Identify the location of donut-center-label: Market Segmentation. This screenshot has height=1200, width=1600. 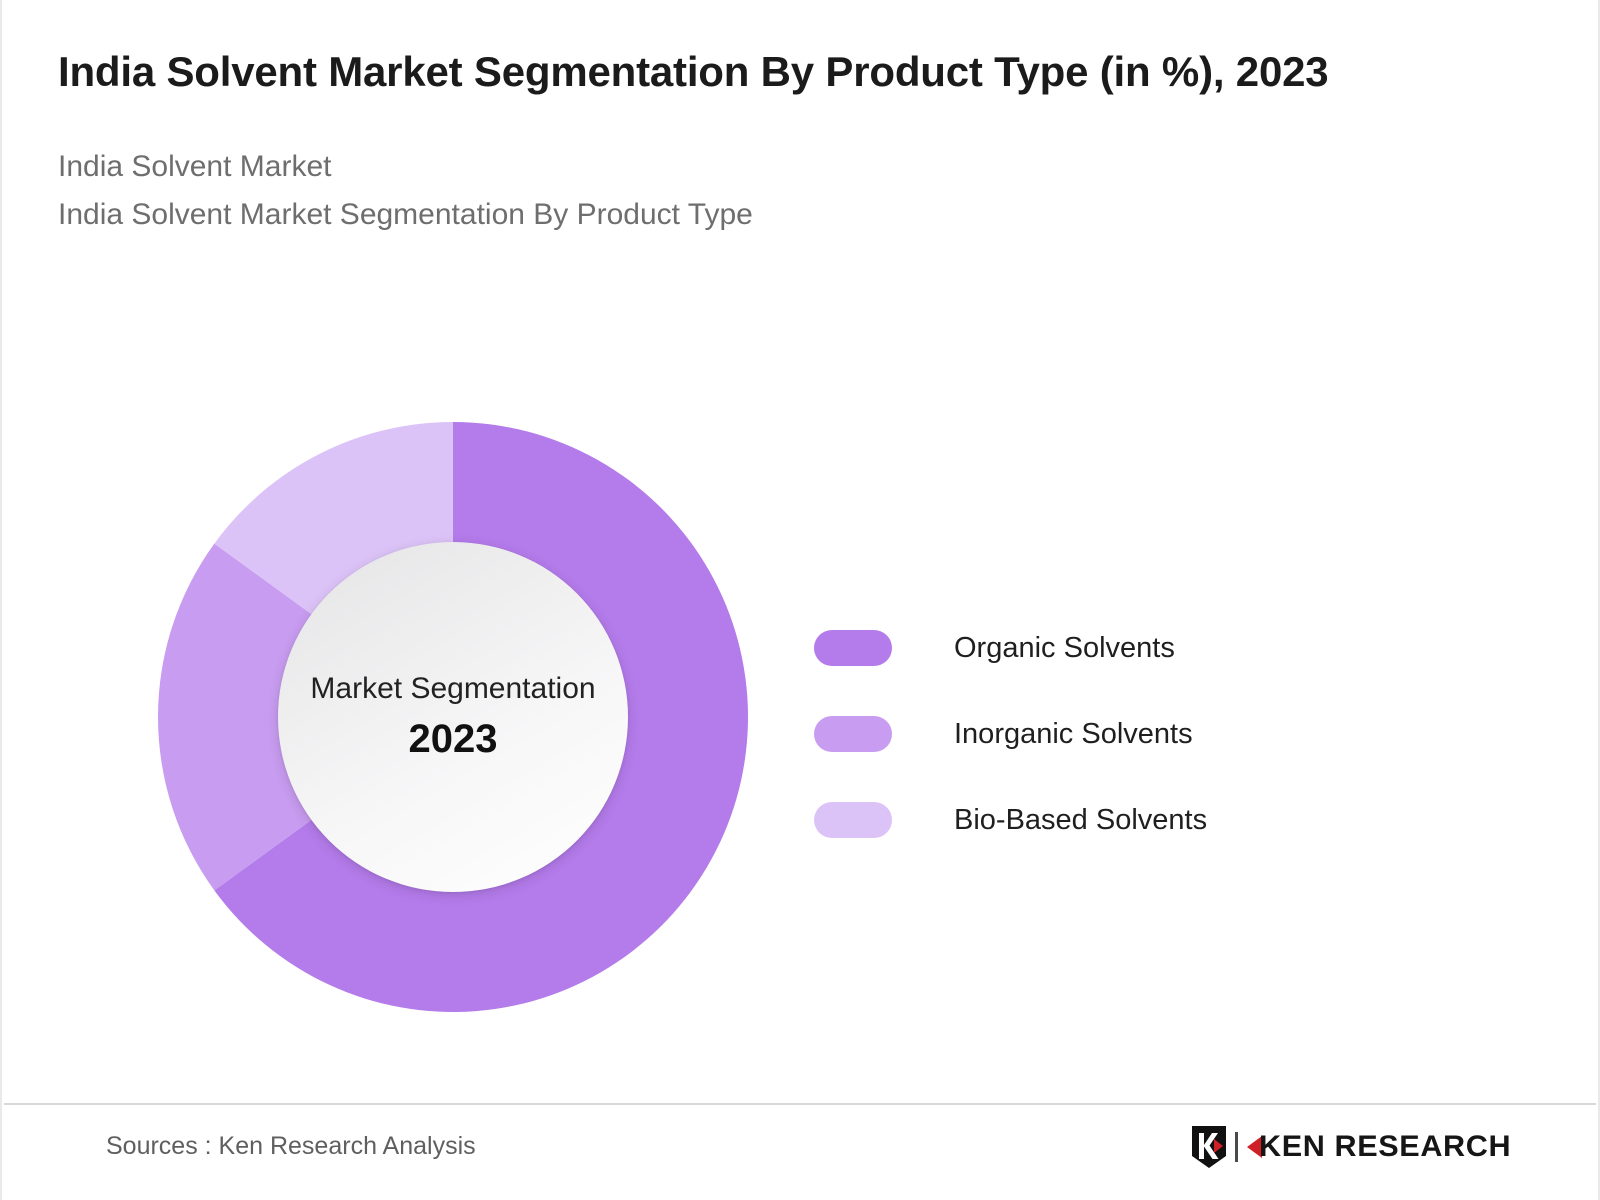
(453, 689).